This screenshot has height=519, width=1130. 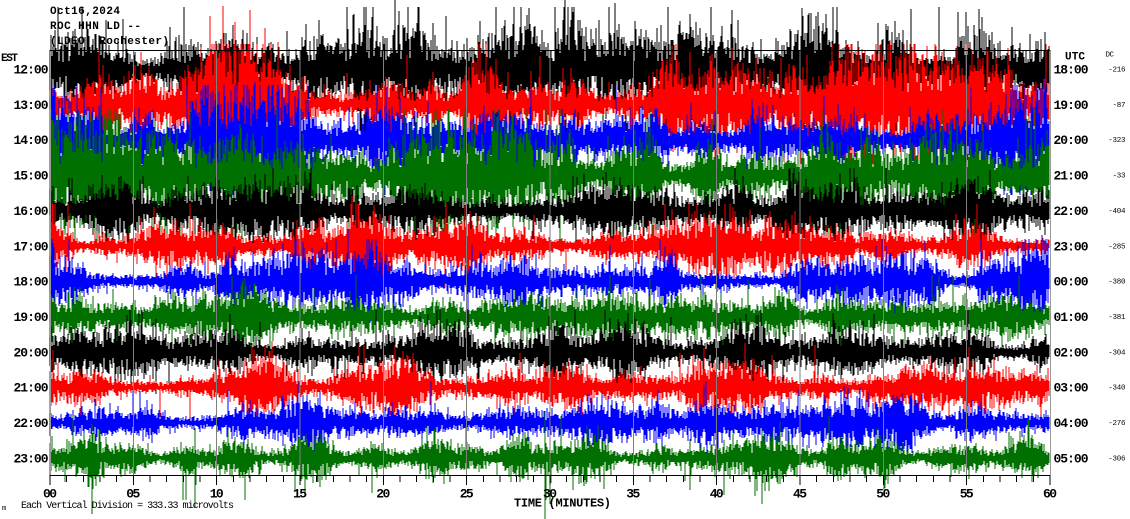 What do you see at coordinates (31, 140) in the screenshot?
I see `svg-text: 14:00` at bounding box center [31, 140].